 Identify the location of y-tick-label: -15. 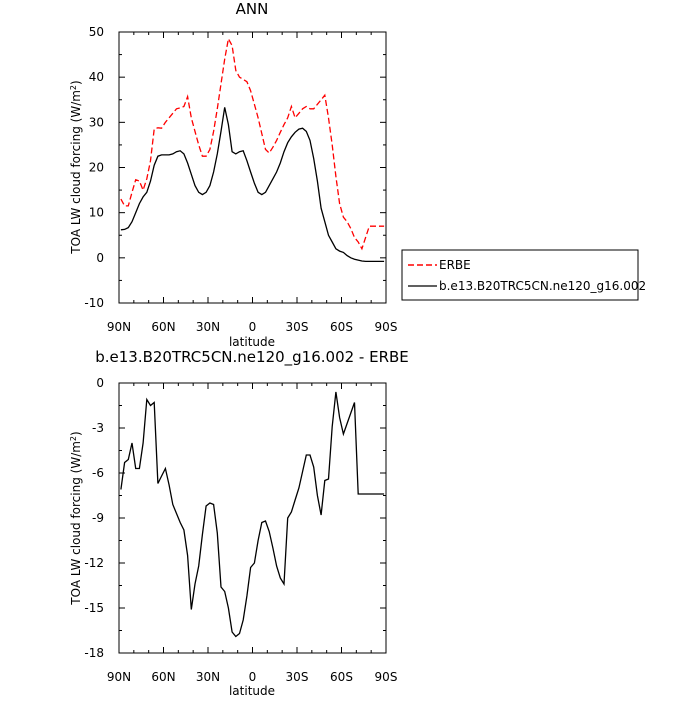
(94, 608).